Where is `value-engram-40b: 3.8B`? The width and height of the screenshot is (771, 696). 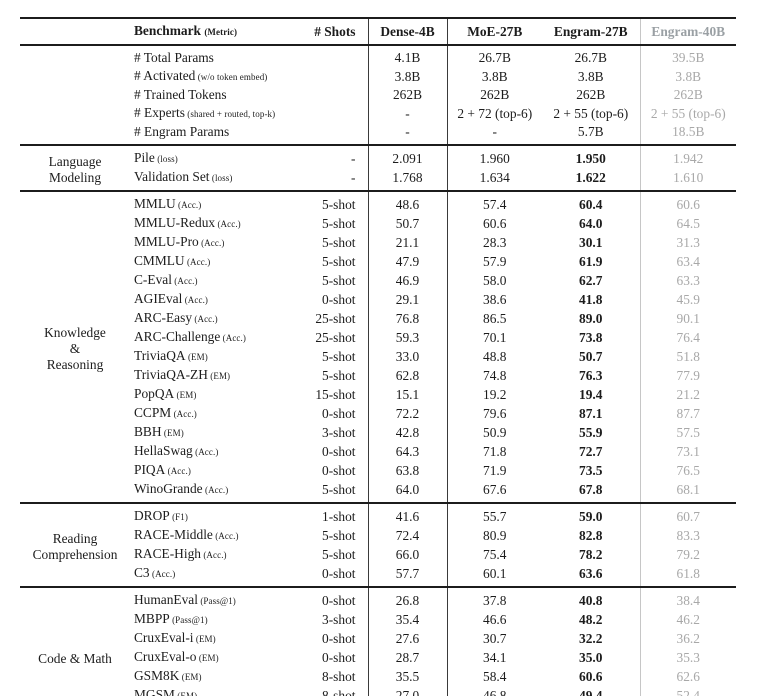 value-engram-40b: 3.8B is located at coordinates (687, 76).